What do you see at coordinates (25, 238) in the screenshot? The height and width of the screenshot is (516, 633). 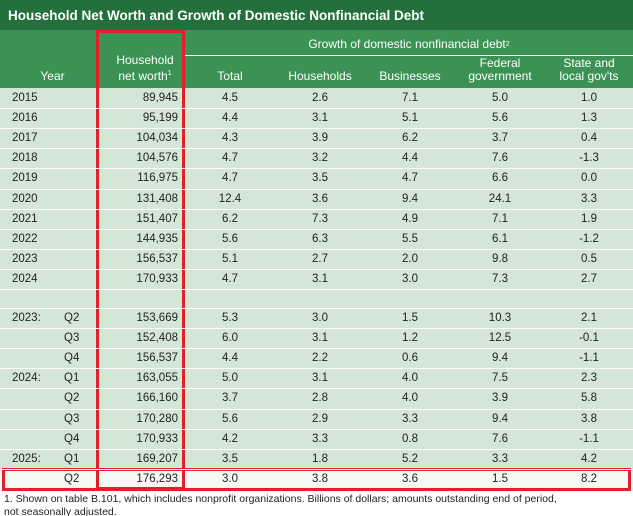 I see `year-cell: 2022` at bounding box center [25, 238].